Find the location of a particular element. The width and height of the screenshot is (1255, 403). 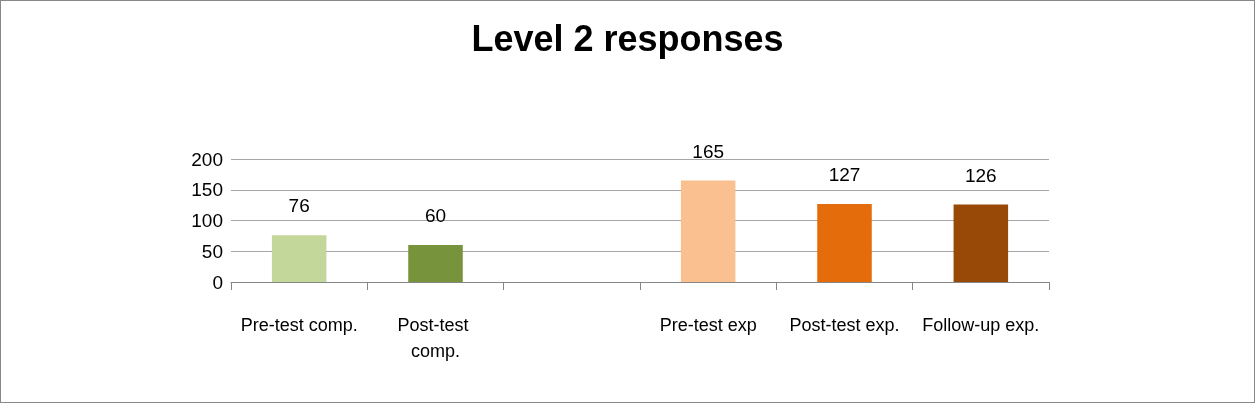

x-tick-label: Pre-test comp. is located at coordinates (299, 325).